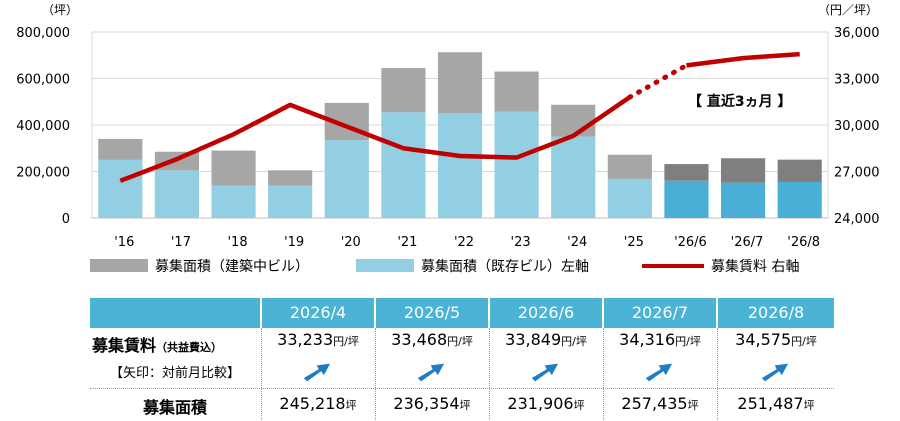 This screenshot has width=900, height=421. What do you see at coordinates (181, 242) in the screenshot?
I see `category-label: '17` at bounding box center [181, 242].